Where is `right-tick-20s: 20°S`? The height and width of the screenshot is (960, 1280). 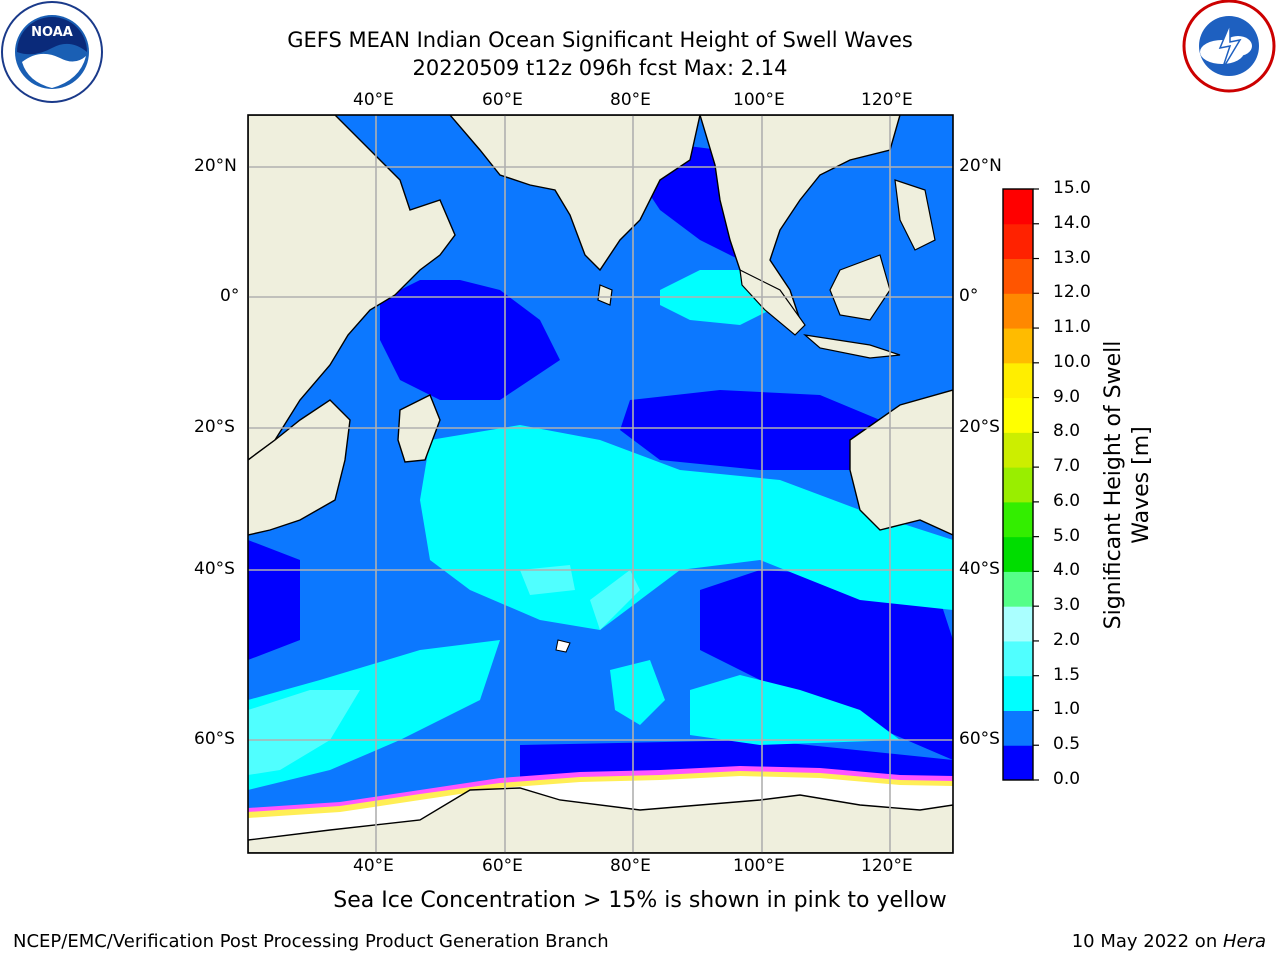
right-tick-20s: 20°S is located at coordinates (979, 427).